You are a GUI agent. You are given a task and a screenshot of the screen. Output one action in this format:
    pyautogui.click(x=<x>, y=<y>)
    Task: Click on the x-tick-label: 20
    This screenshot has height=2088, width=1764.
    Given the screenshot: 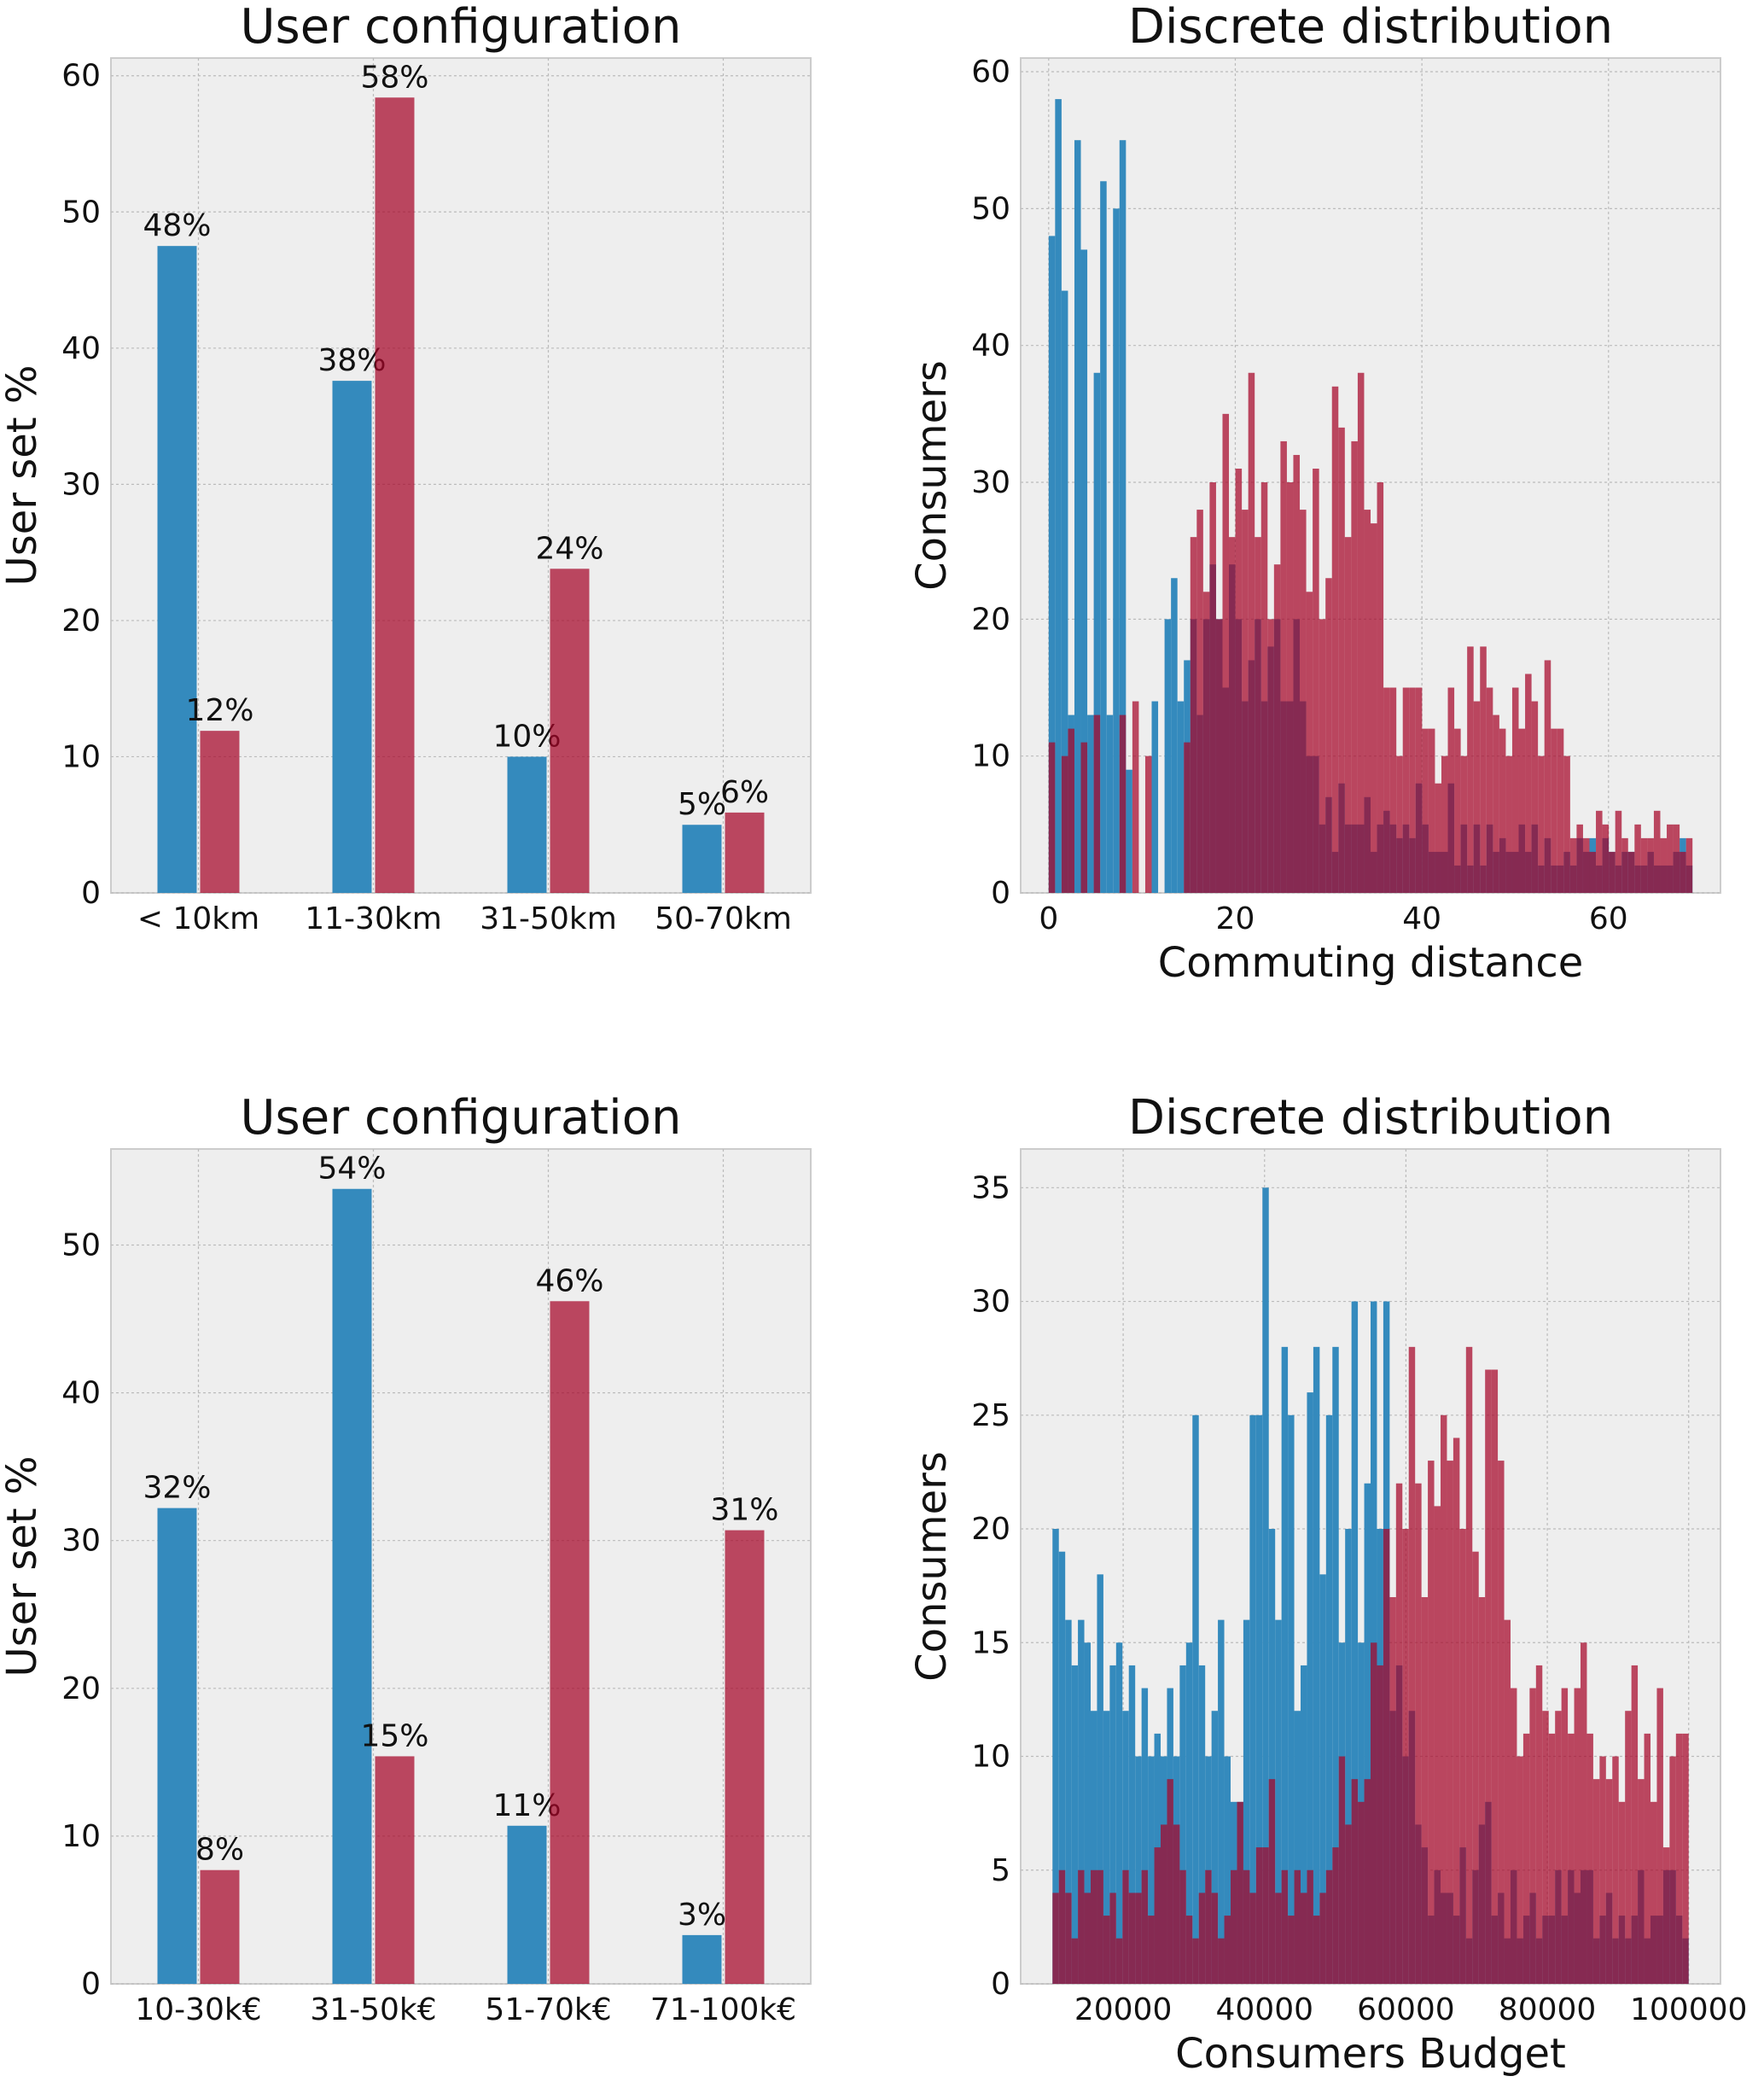 What is the action you would take?
    pyautogui.click(x=1235, y=918)
    